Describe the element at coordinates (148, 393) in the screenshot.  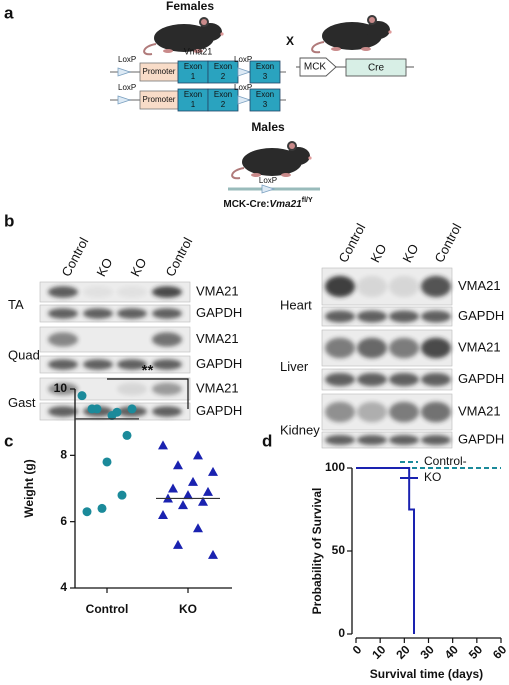
I see `significance-bracket` at that location.